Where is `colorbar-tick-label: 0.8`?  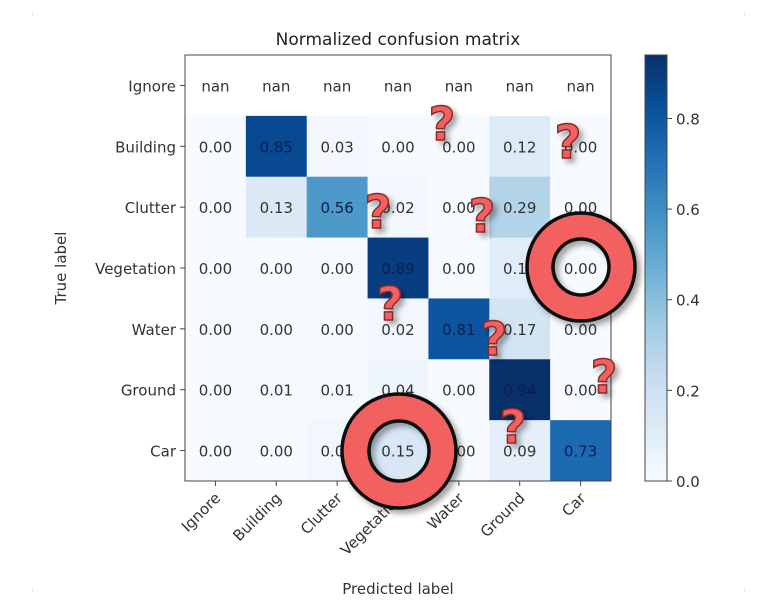
colorbar-tick-label: 0.8 is located at coordinates (688, 119).